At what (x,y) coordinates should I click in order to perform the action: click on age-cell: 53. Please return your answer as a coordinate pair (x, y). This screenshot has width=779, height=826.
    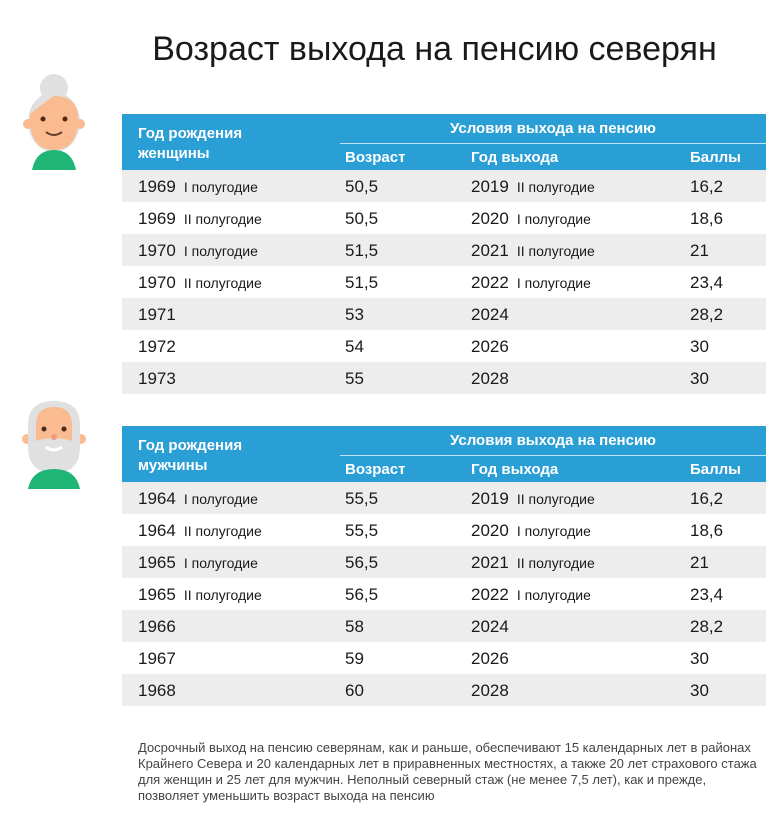
    Looking at the image, I should click on (354, 314).